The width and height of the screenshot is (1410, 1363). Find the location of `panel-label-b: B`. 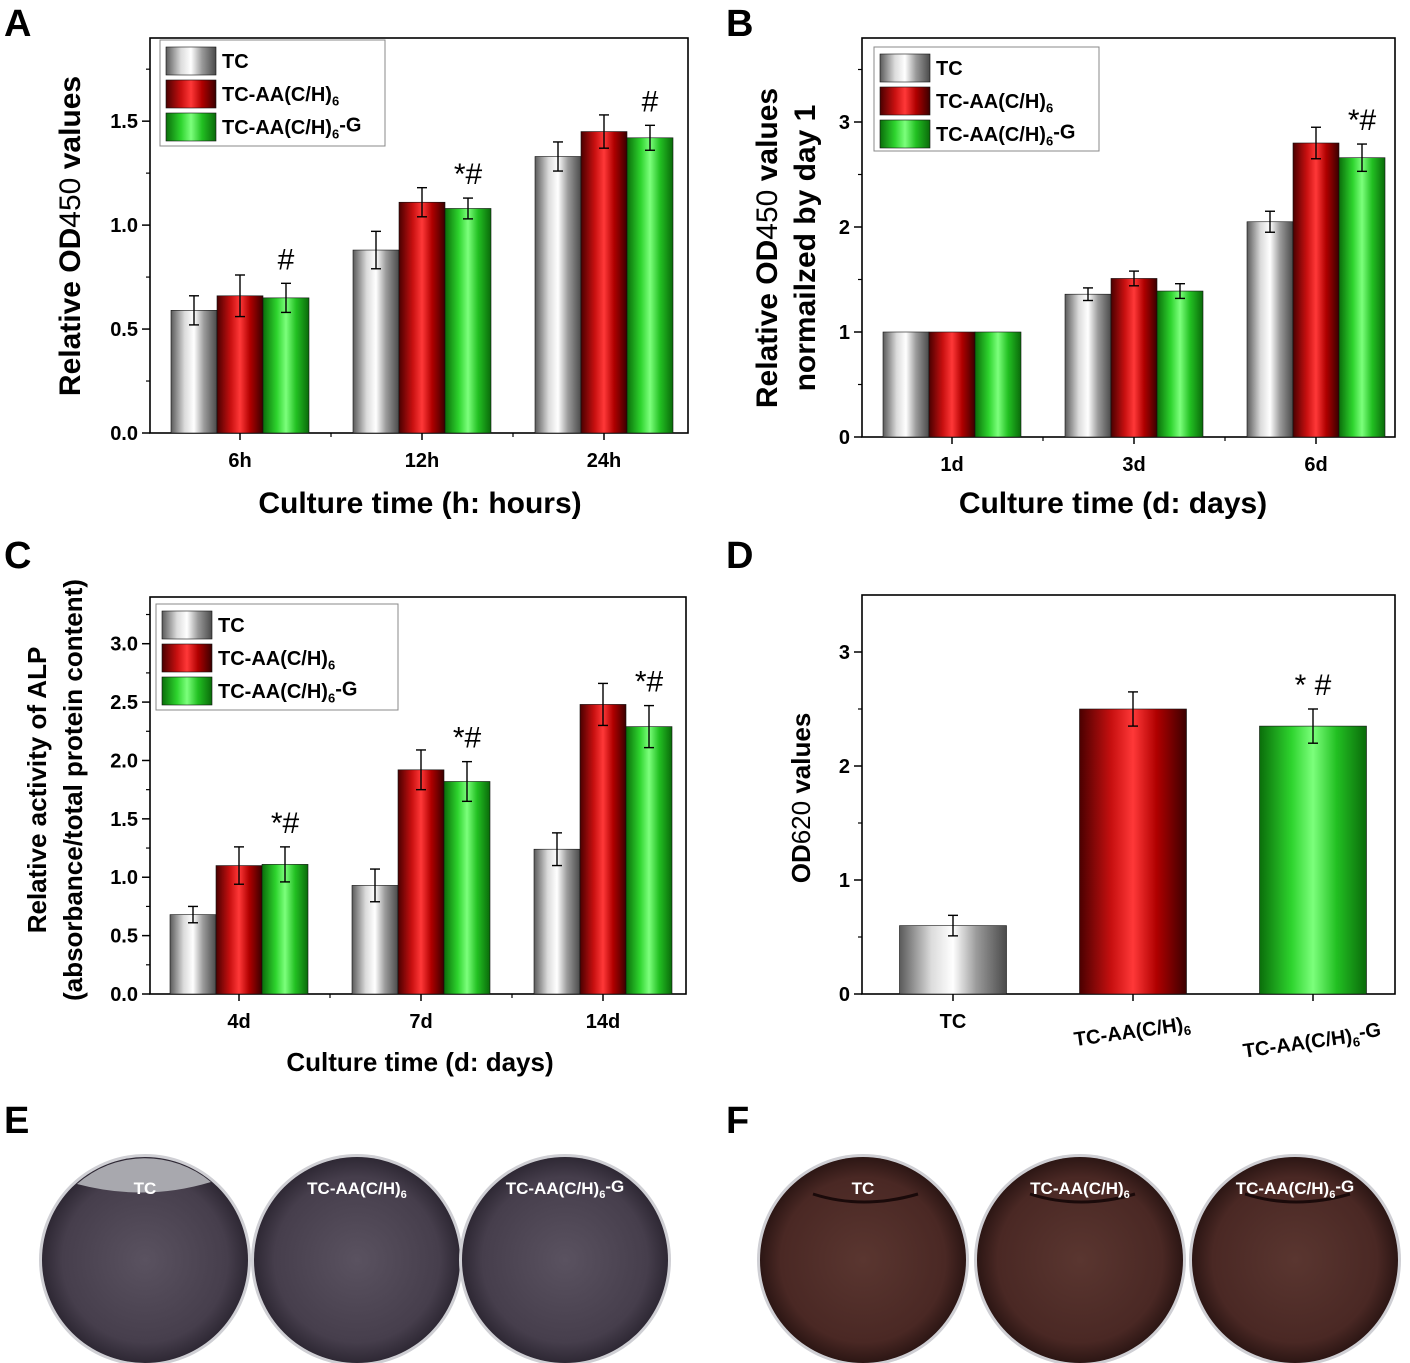

panel-label-b: B is located at coordinates (739, 24).